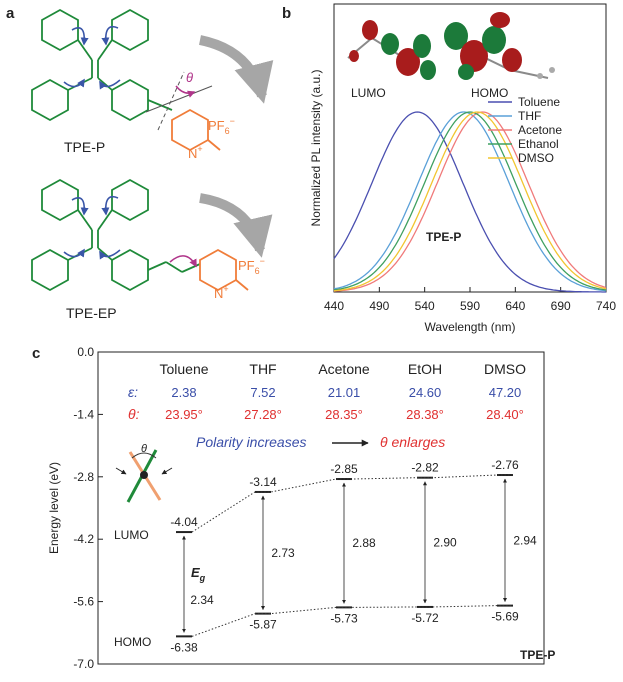 The height and width of the screenshot is (682, 623). I want to click on homo-value: -5.69, so click(505, 617).